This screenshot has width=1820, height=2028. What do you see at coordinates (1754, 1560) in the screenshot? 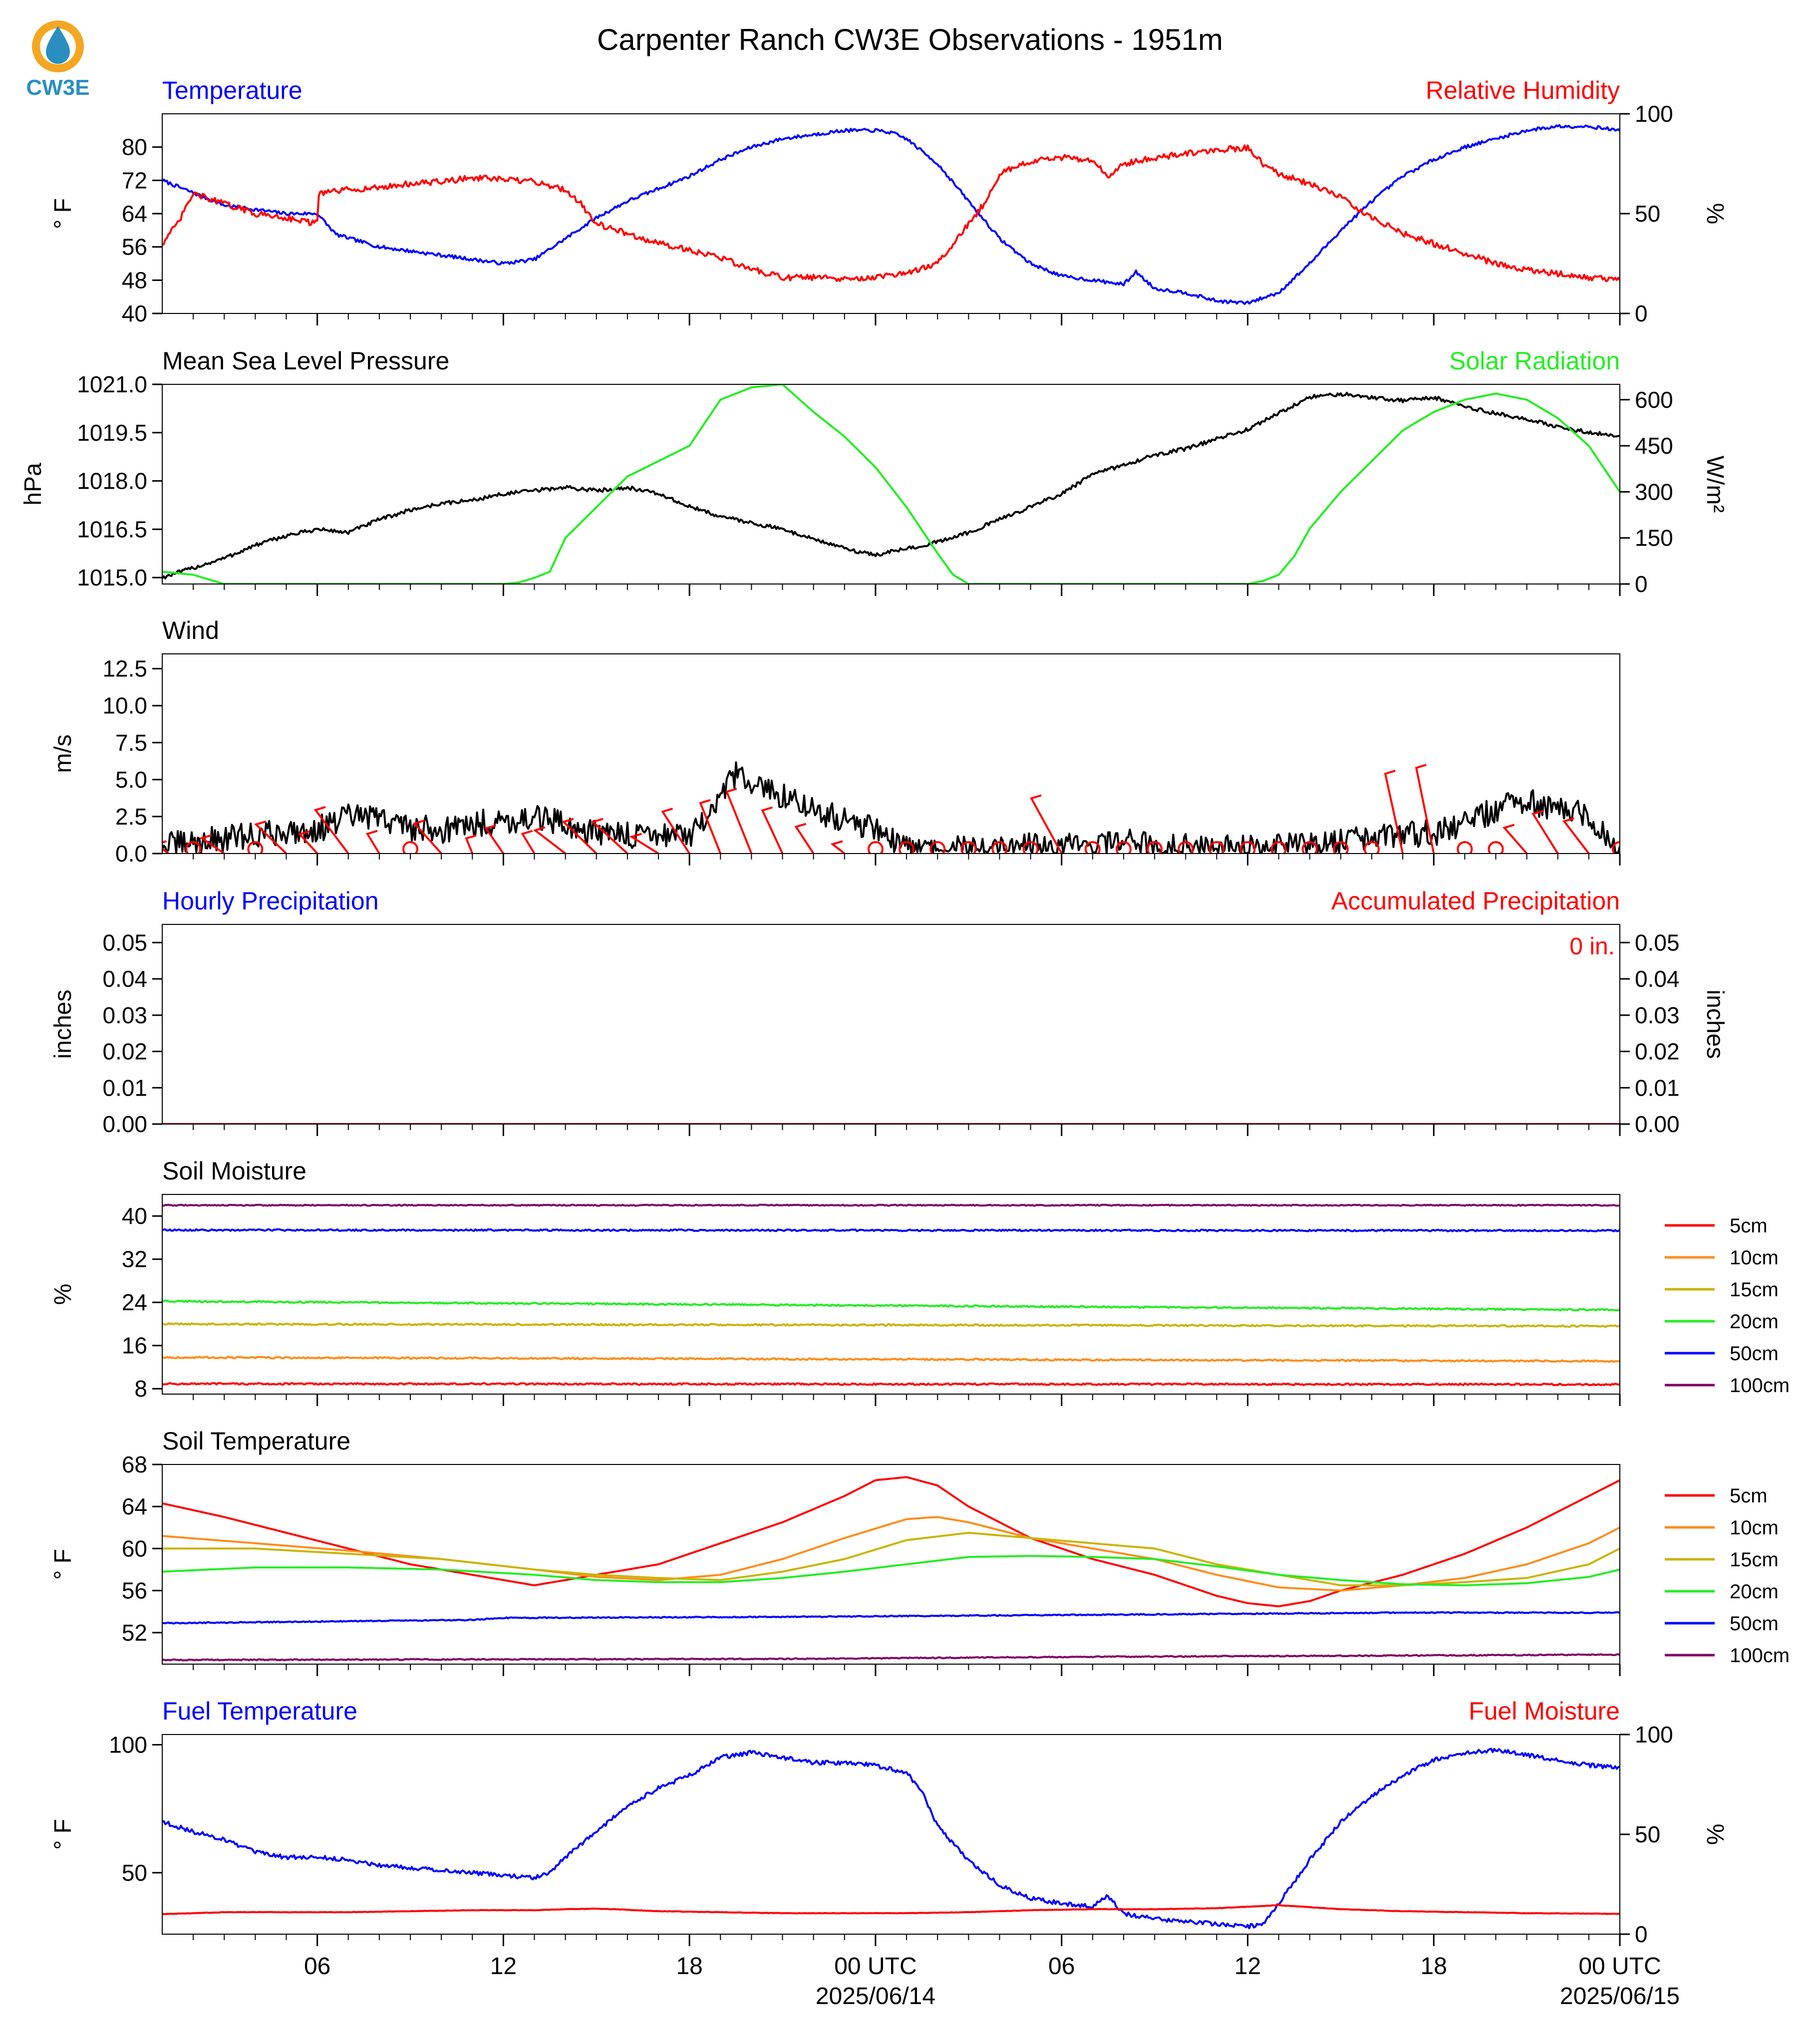
I see `legend-label: 15cm` at bounding box center [1754, 1560].